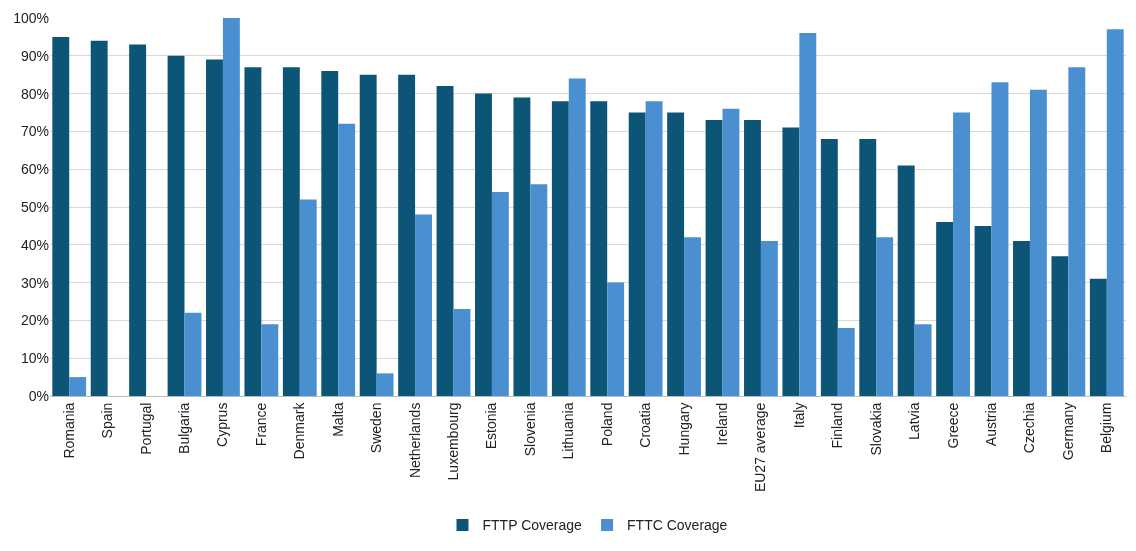 Image resolution: width=1136 pixels, height=551 pixels. I want to click on x-tick-label: Cyprus, so click(222, 424).